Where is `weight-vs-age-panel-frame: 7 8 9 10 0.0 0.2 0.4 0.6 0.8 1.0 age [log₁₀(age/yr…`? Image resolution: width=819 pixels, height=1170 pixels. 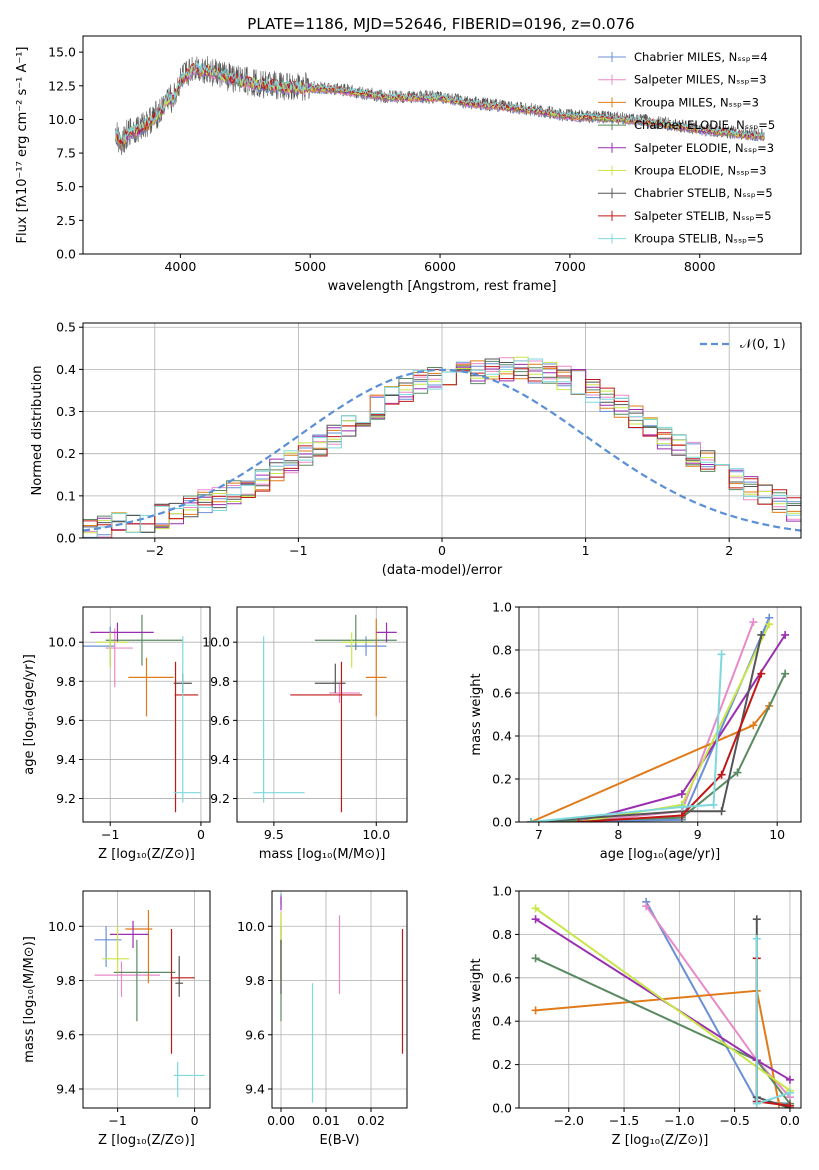
weight-vs-age-panel-frame: 7 8 9 10 0.0 0.2 0.4 0.6 0.8 1.0 age [log₁₀(age/yr… is located at coordinates (635, 731).